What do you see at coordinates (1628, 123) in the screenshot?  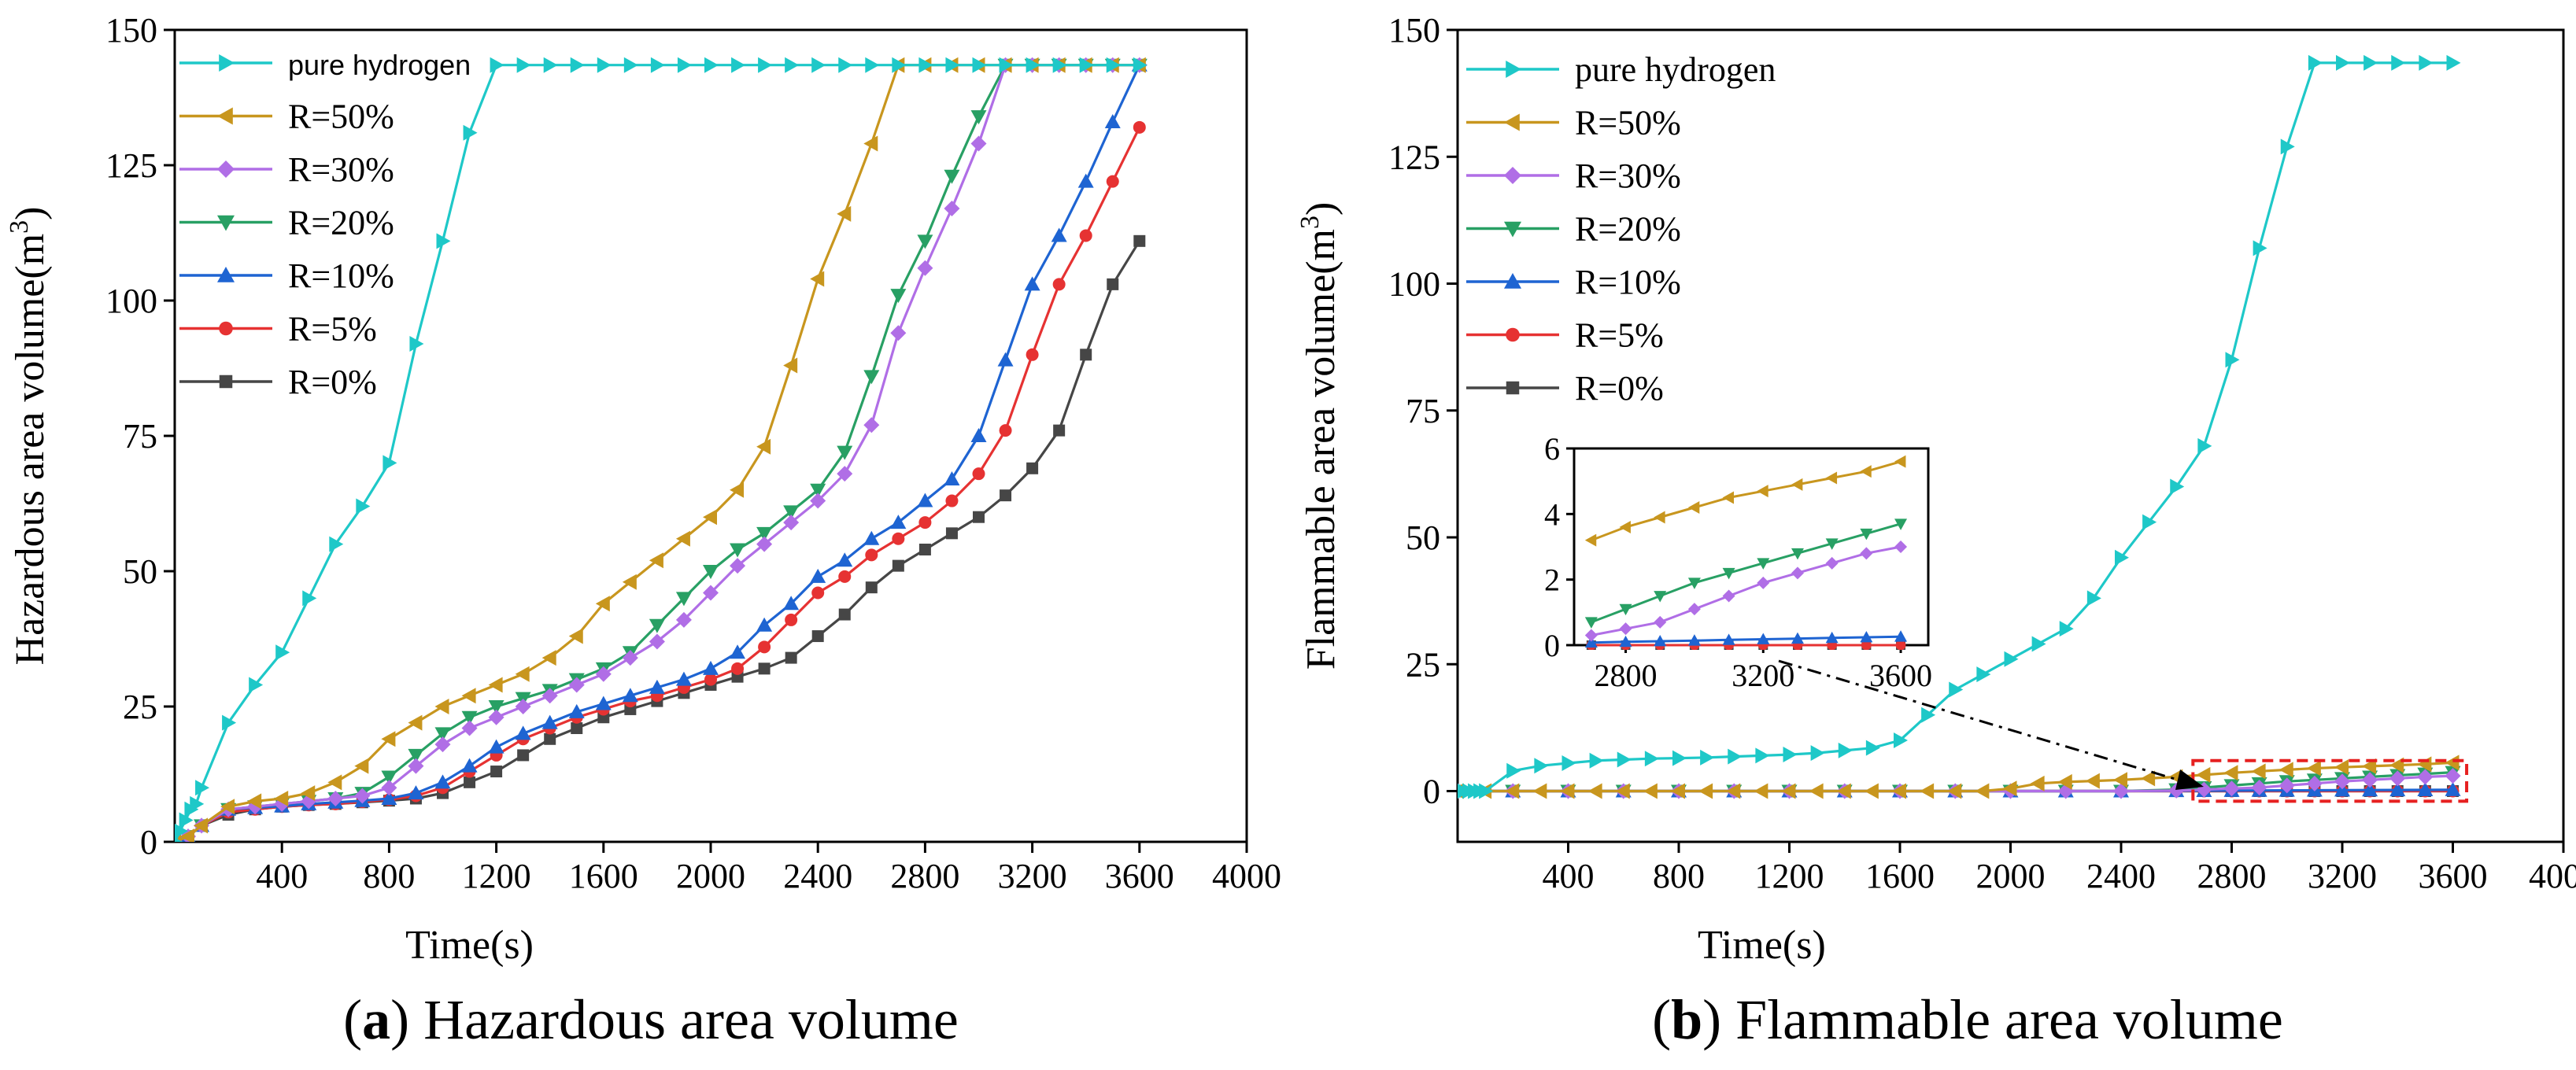 I see `legend-label-r-50: R=50%` at bounding box center [1628, 123].